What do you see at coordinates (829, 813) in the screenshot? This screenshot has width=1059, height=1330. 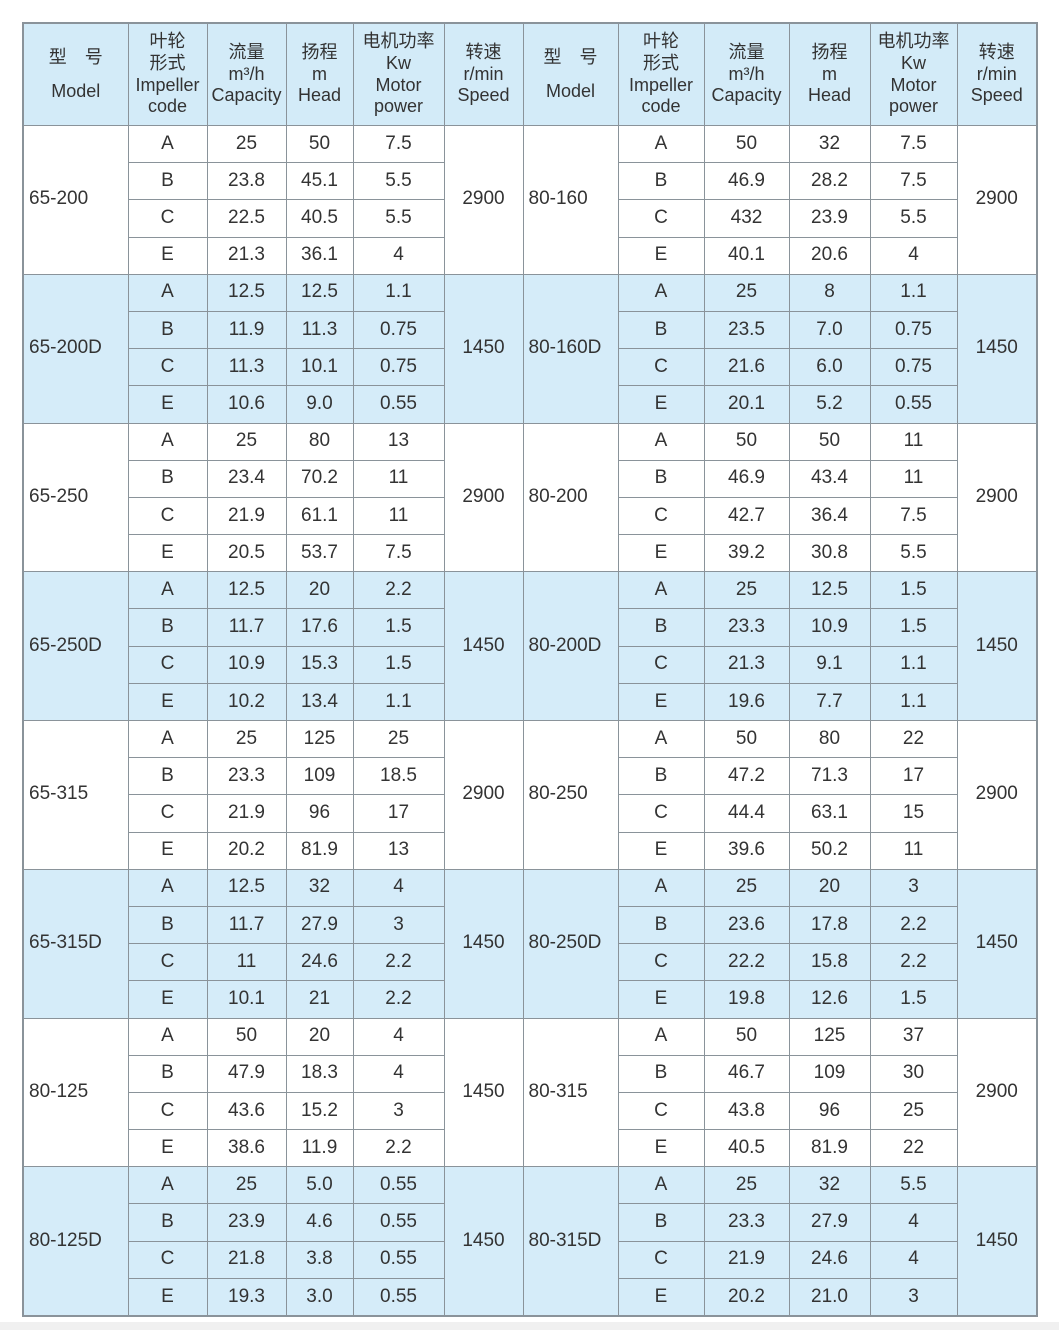 I see `head-cell: 63.1` at bounding box center [829, 813].